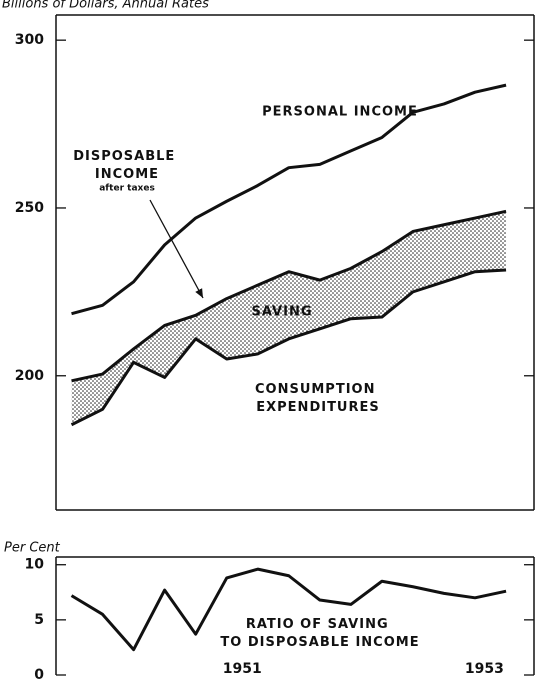 The height and width of the screenshot is (680, 542). I want to click on y-tick-label: 200, so click(29, 376).